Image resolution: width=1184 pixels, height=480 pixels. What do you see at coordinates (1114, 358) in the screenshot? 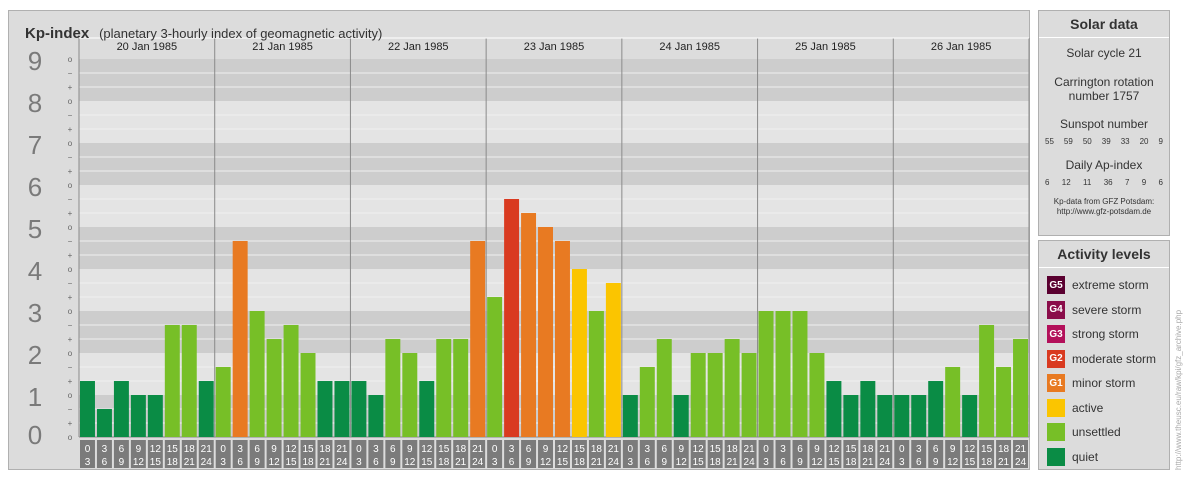
I see `activity-level-label: moderate storm` at bounding box center [1114, 358].